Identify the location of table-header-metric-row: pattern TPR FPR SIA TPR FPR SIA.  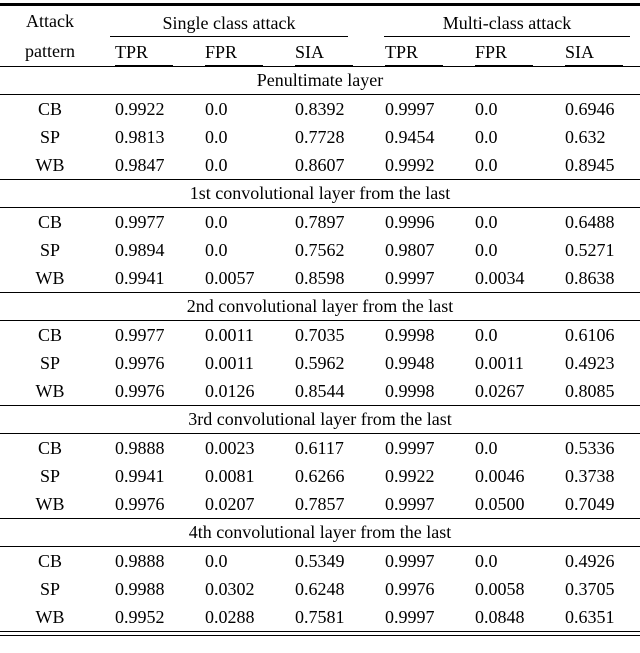
(320, 51).